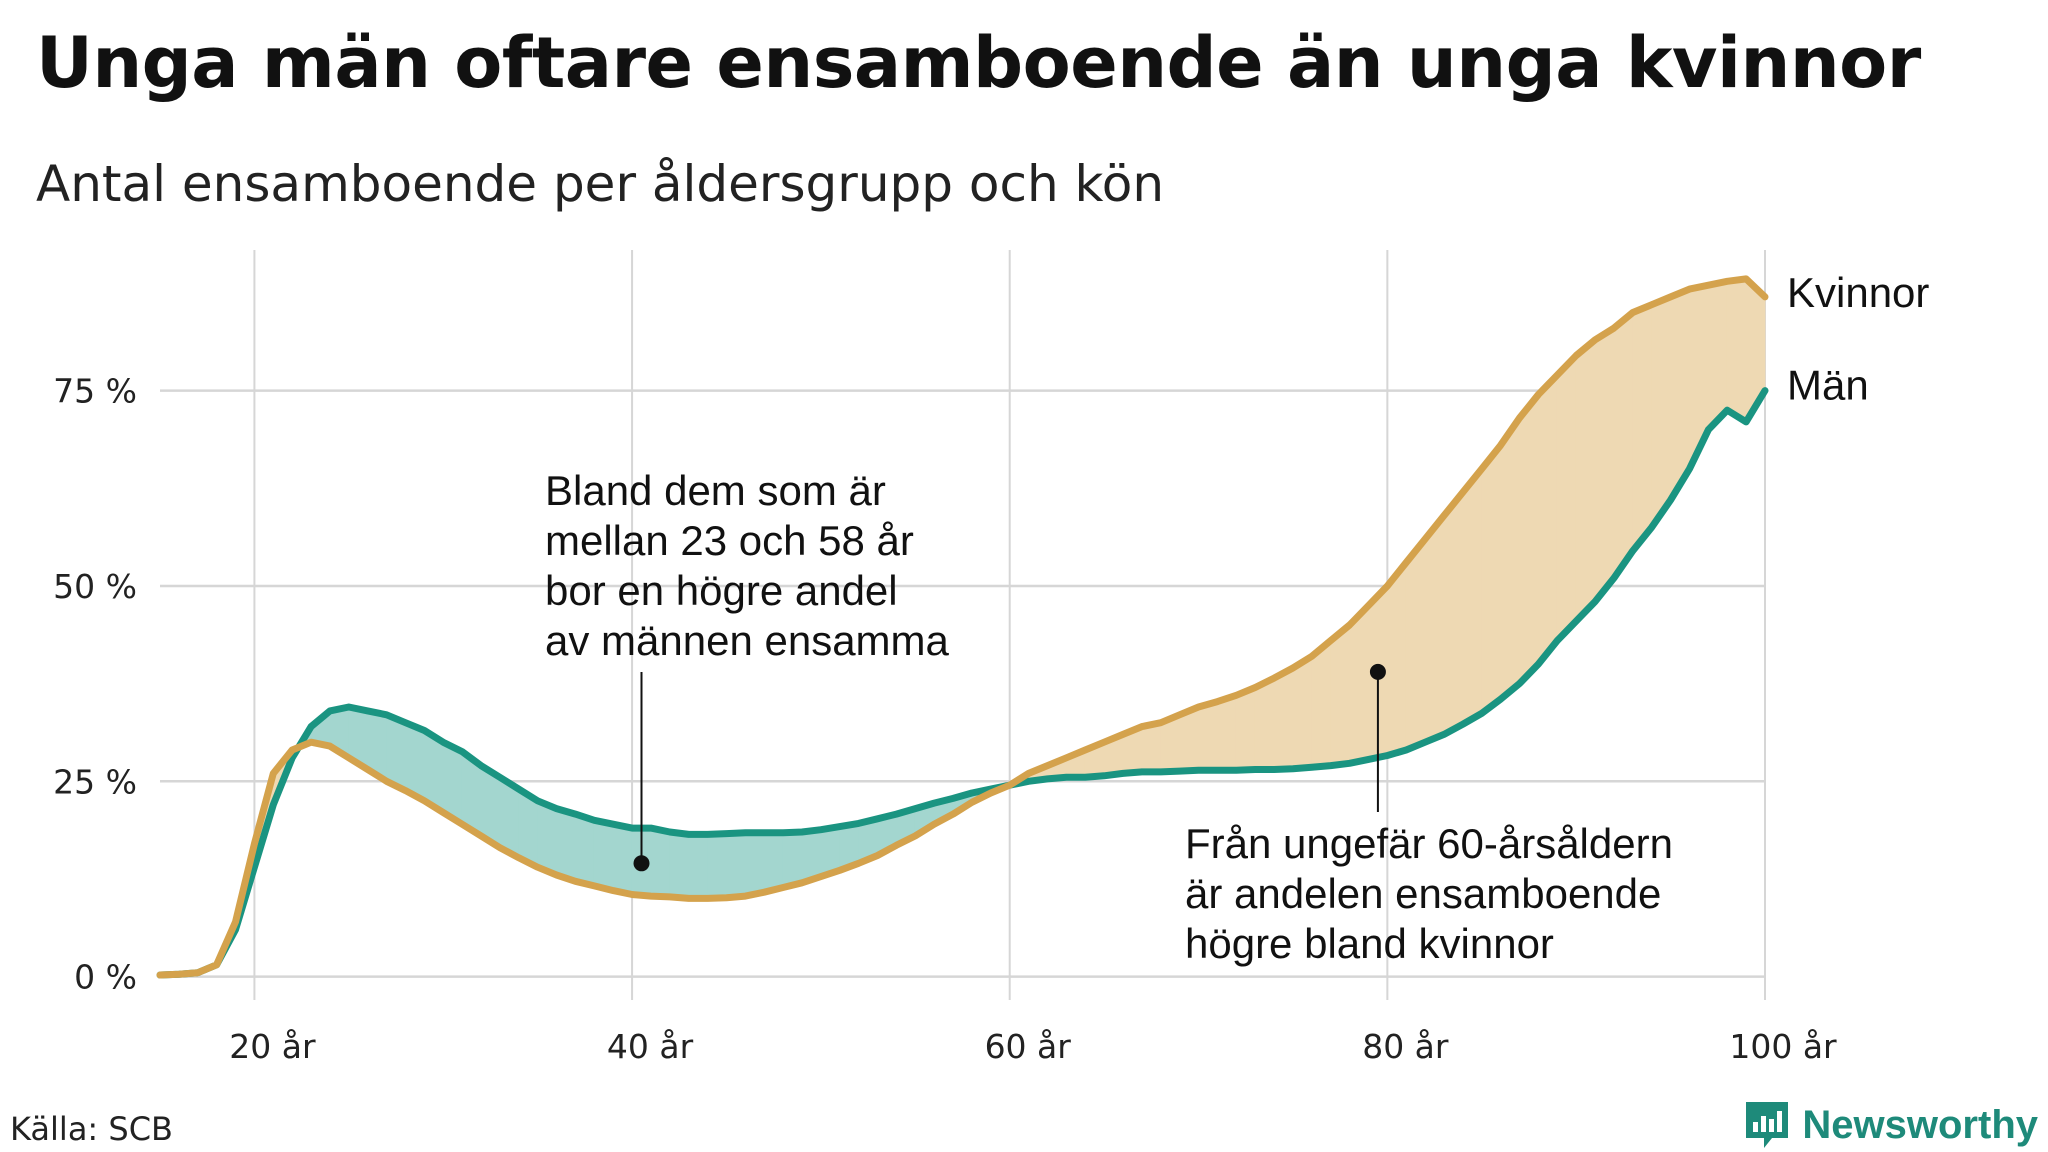  I want to click on x-tick-label: 60 år, so click(1028, 1046).